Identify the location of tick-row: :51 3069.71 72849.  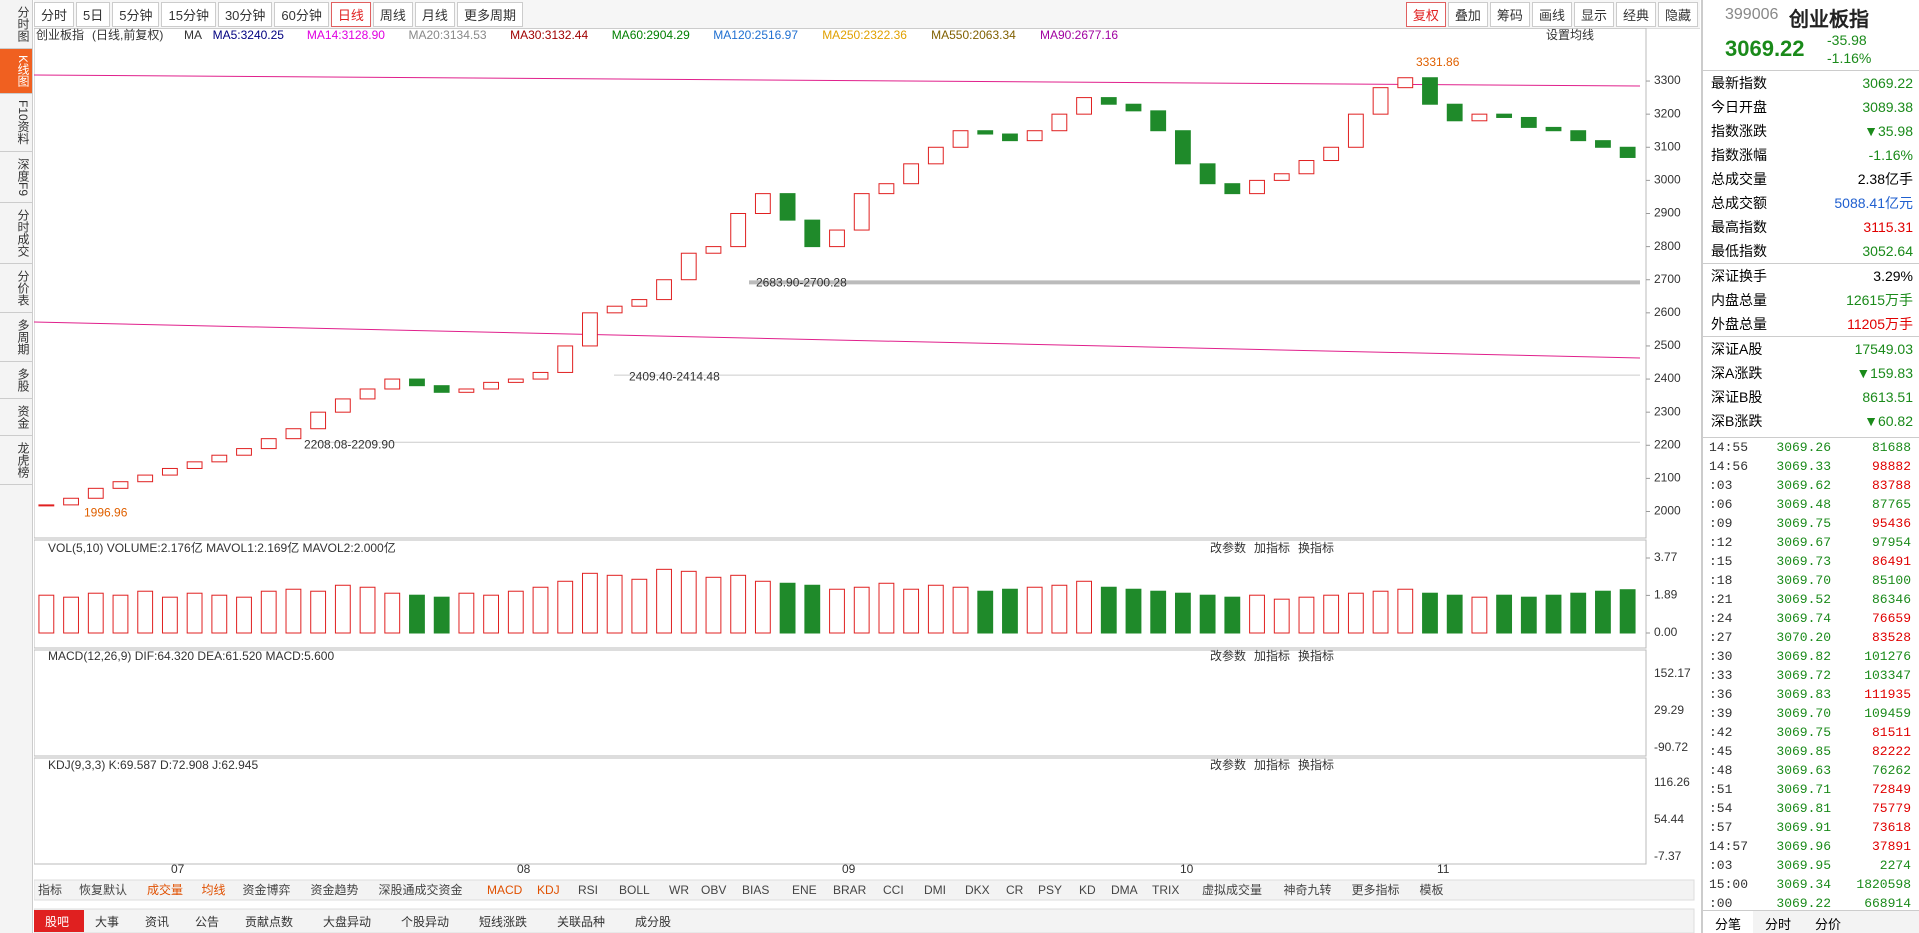
(1811, 789).